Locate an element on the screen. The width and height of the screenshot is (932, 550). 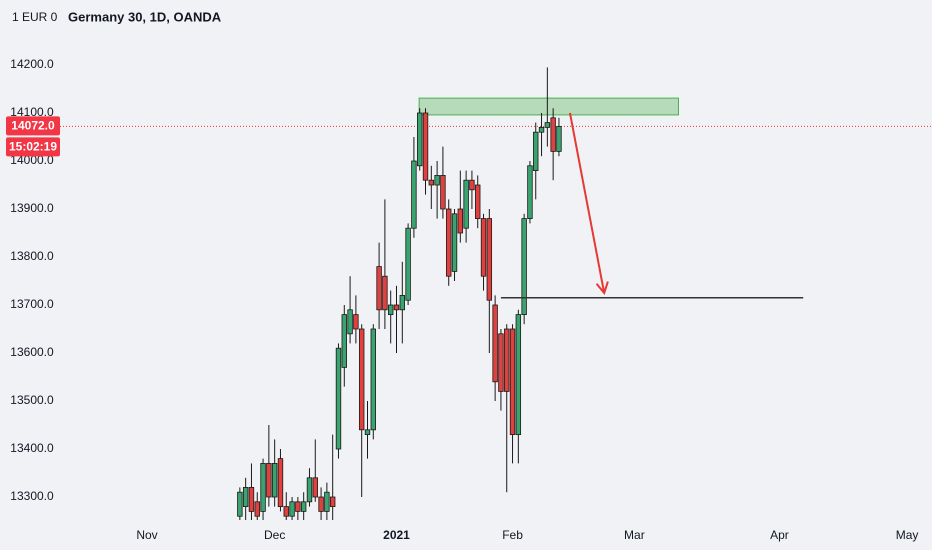
scale-label: 1 EUR 0 is located at coordinates (35, 17).